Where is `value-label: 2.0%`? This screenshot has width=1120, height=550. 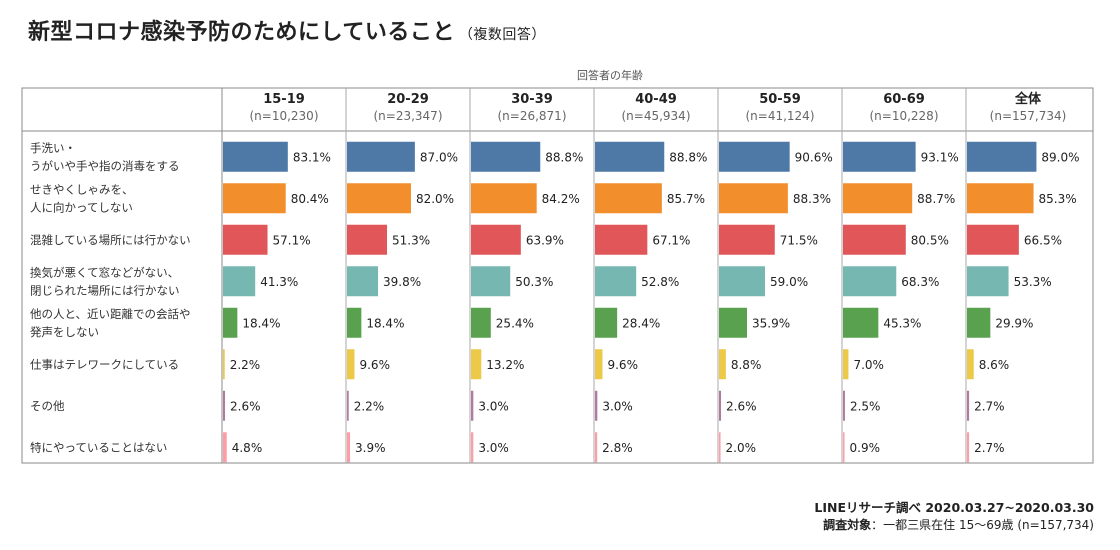
value-label: 2.0% is located at coordinates (741, 448).